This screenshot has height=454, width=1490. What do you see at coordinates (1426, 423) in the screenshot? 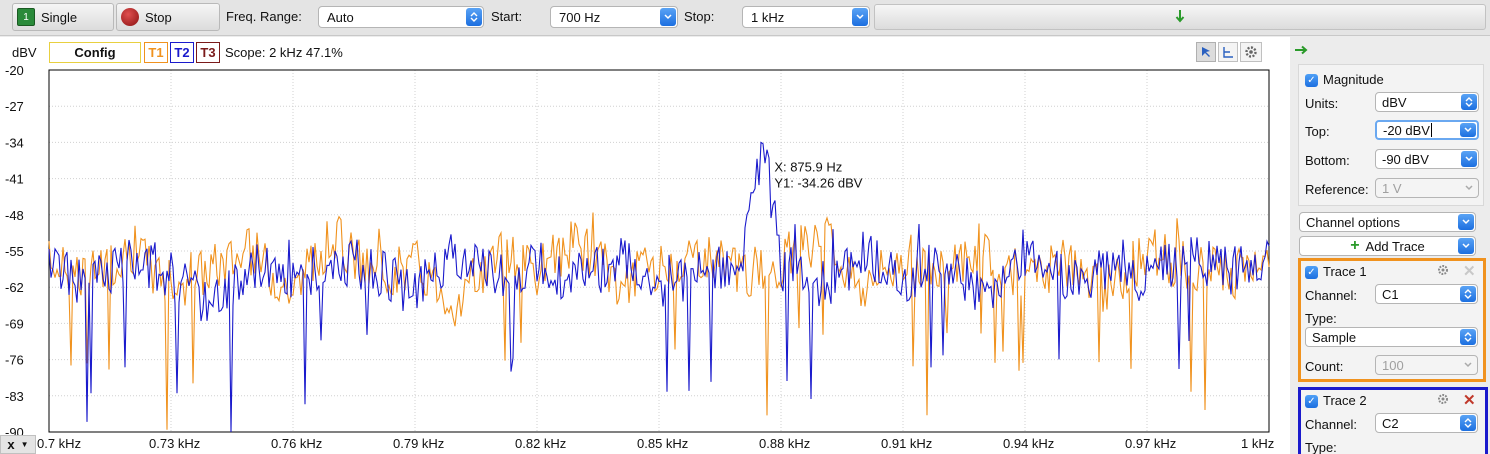
I see `trace2-channel-select: C2` at bounding box center [1426, 423].